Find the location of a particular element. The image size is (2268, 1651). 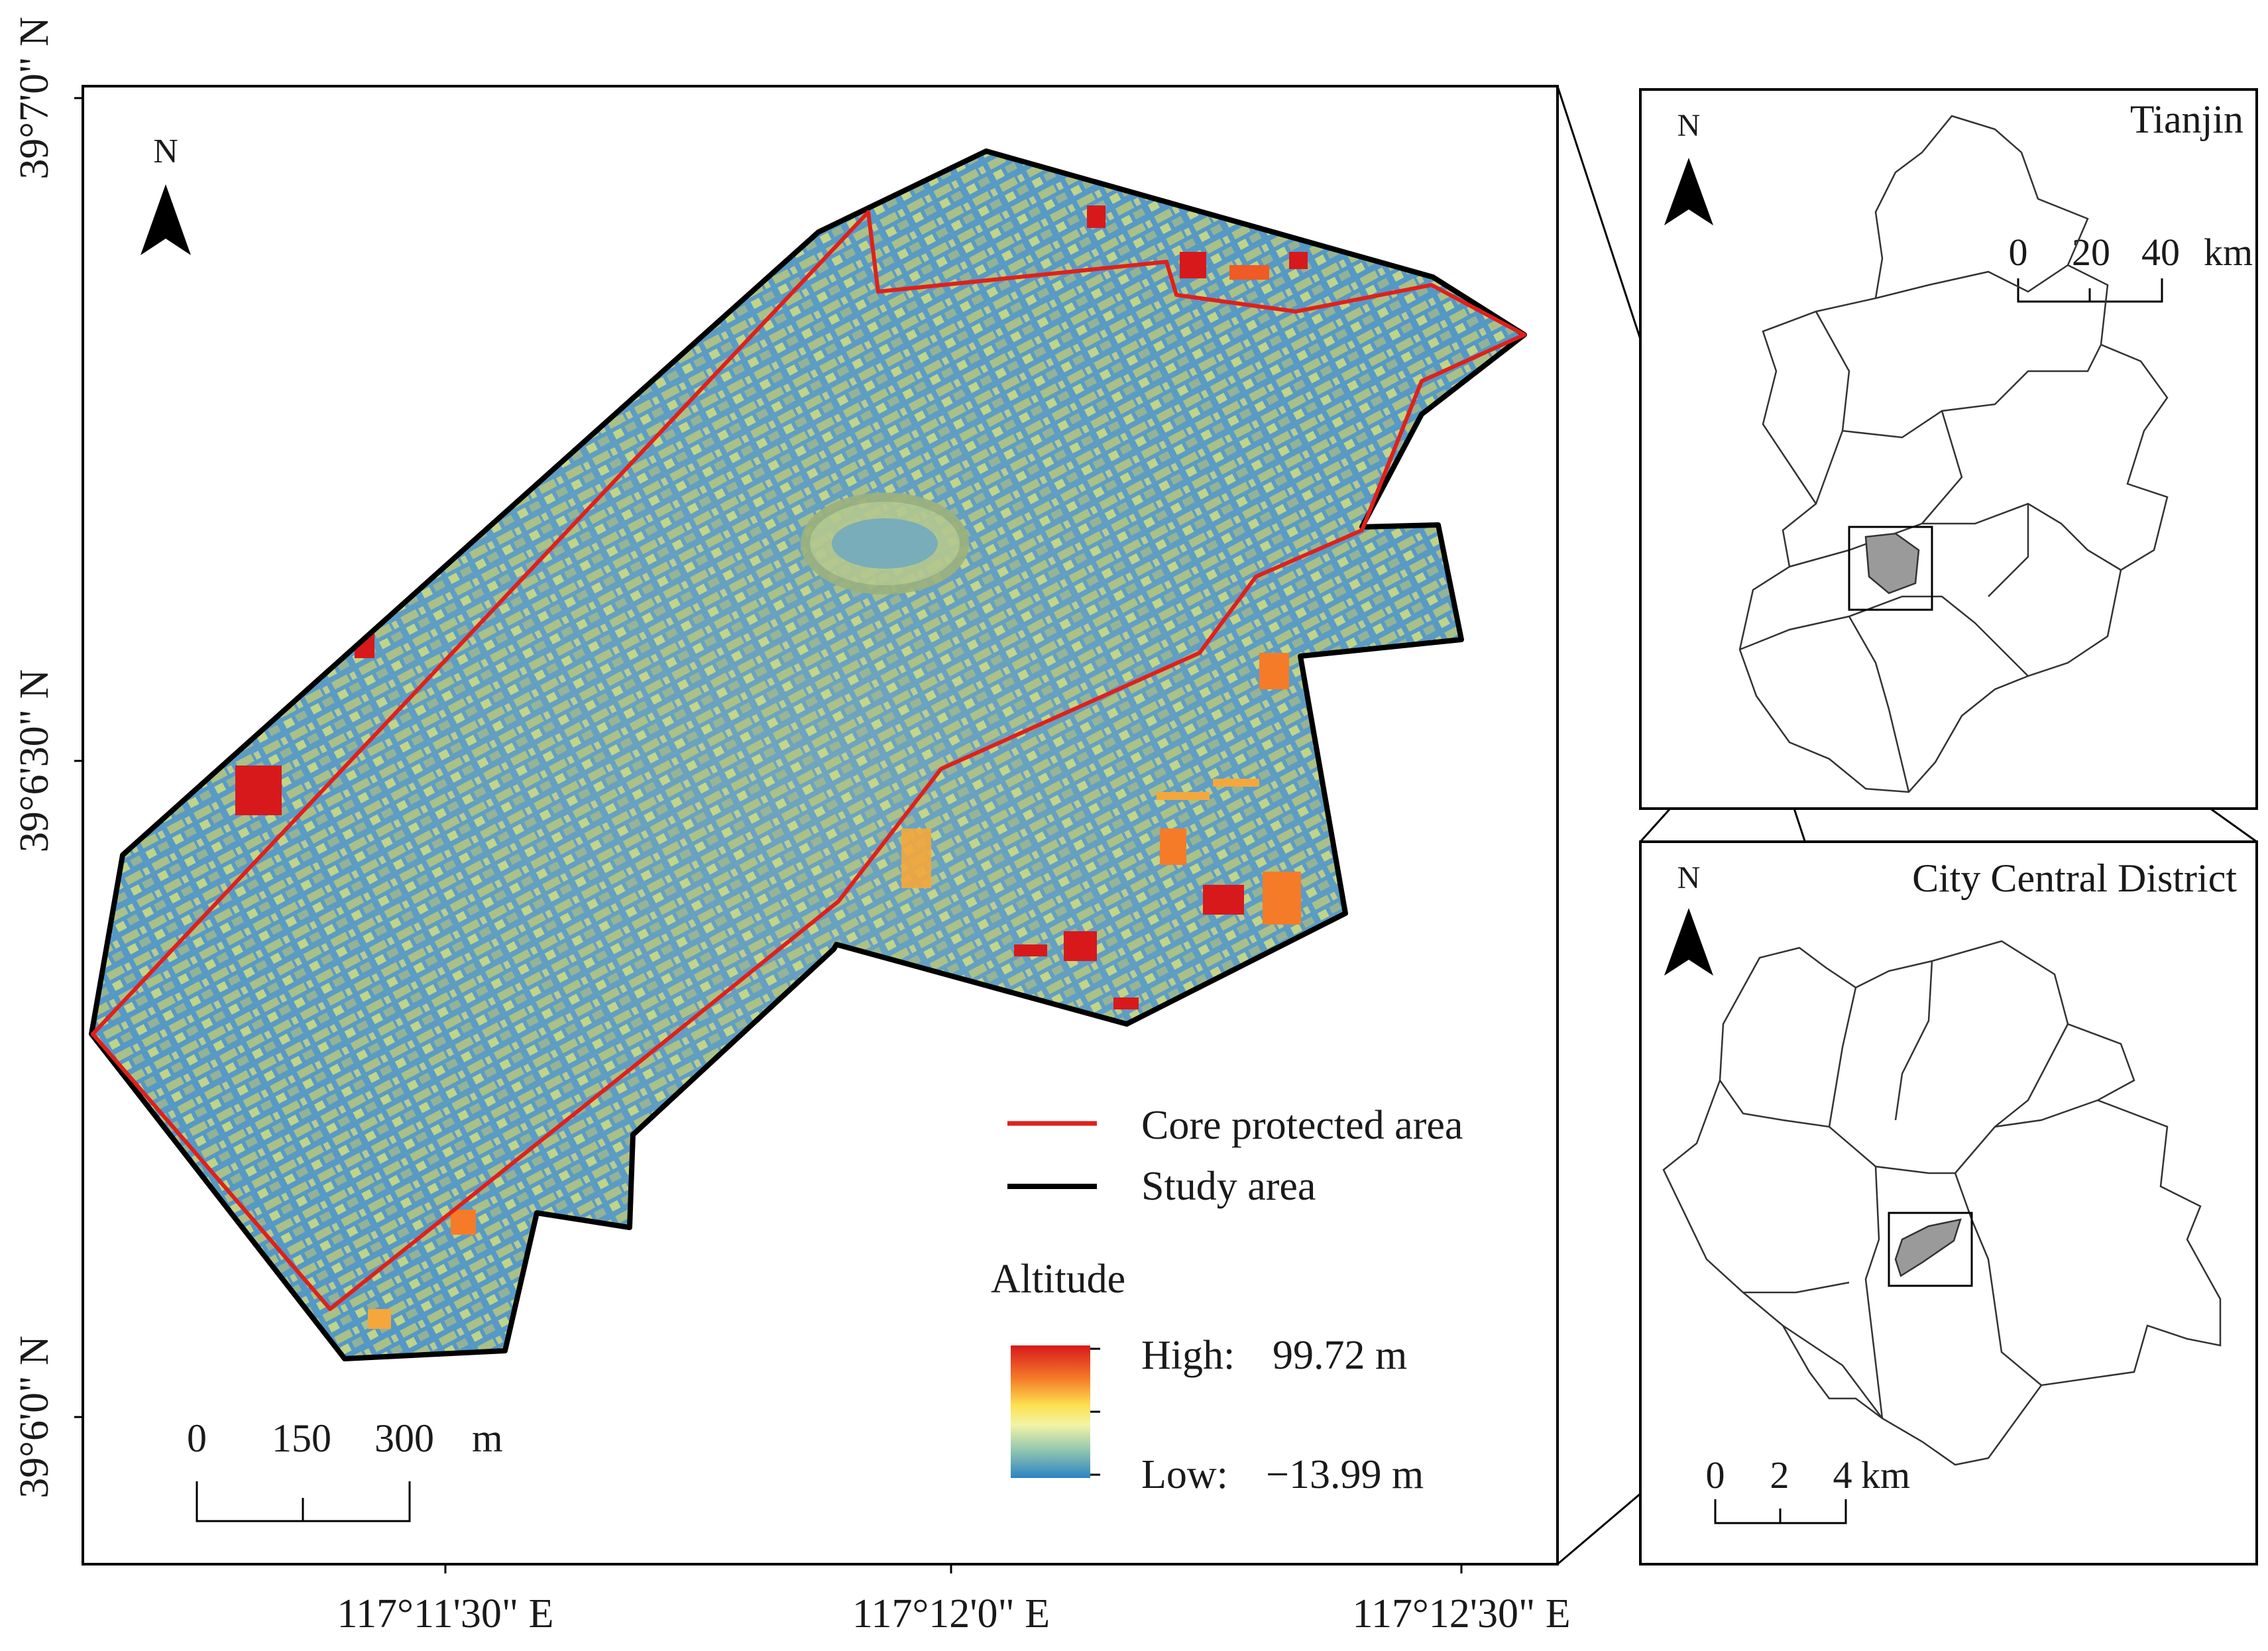

district-study-area-highlight is located at coordinates (1928, 1247).